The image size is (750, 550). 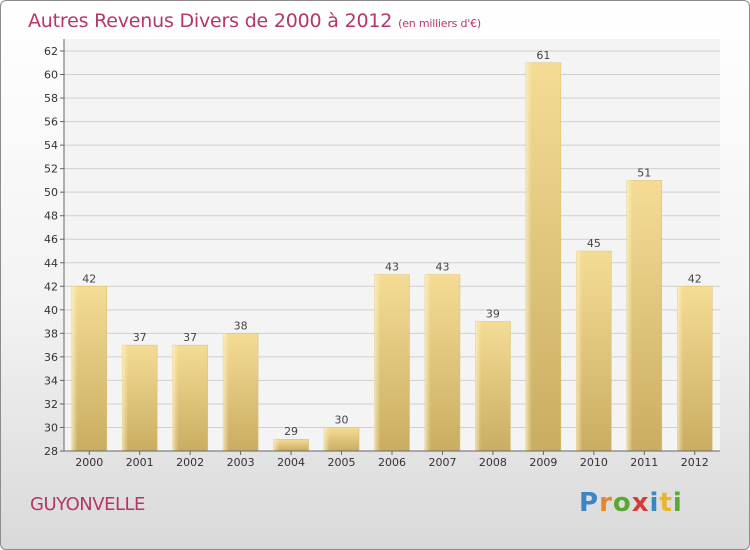 What do you see at coordinates (51, 427) in the screenshot?
I see `y-tick-label: 30` at bounding box center [51, 427].